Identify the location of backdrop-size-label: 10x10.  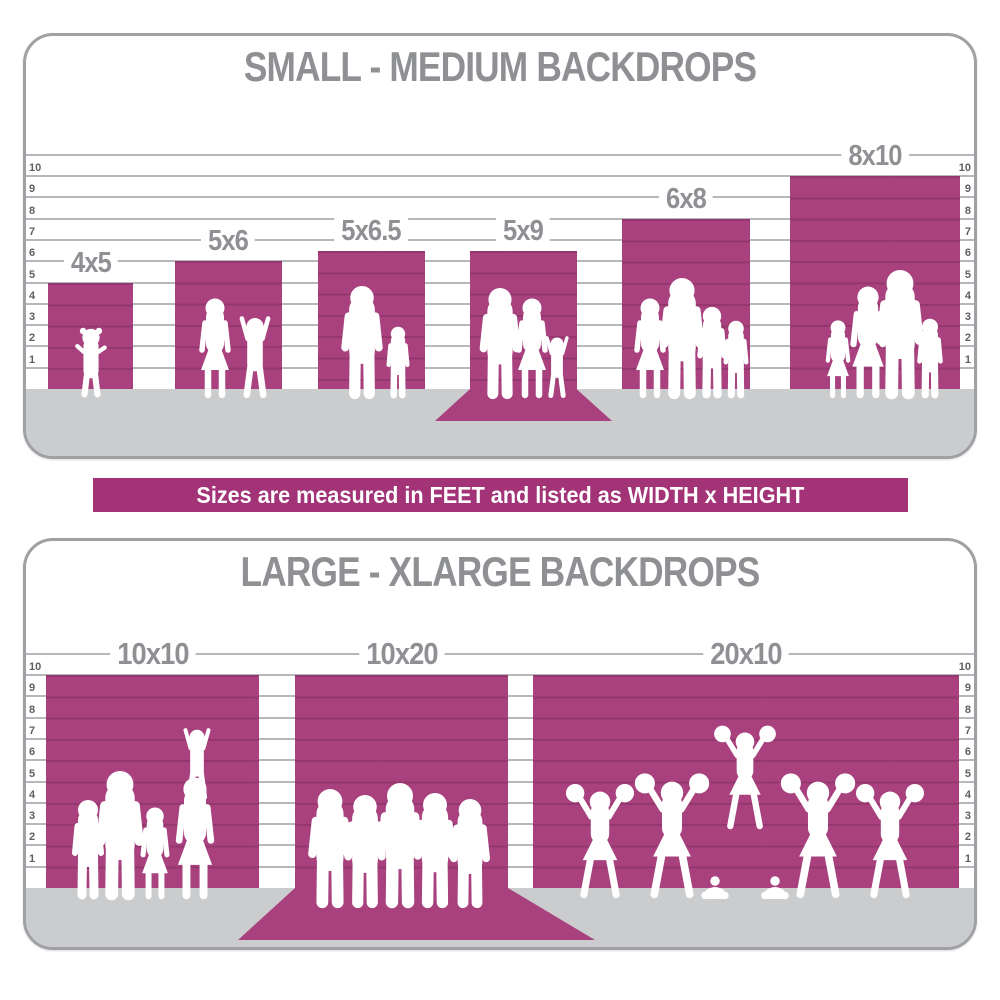
(152, 654).